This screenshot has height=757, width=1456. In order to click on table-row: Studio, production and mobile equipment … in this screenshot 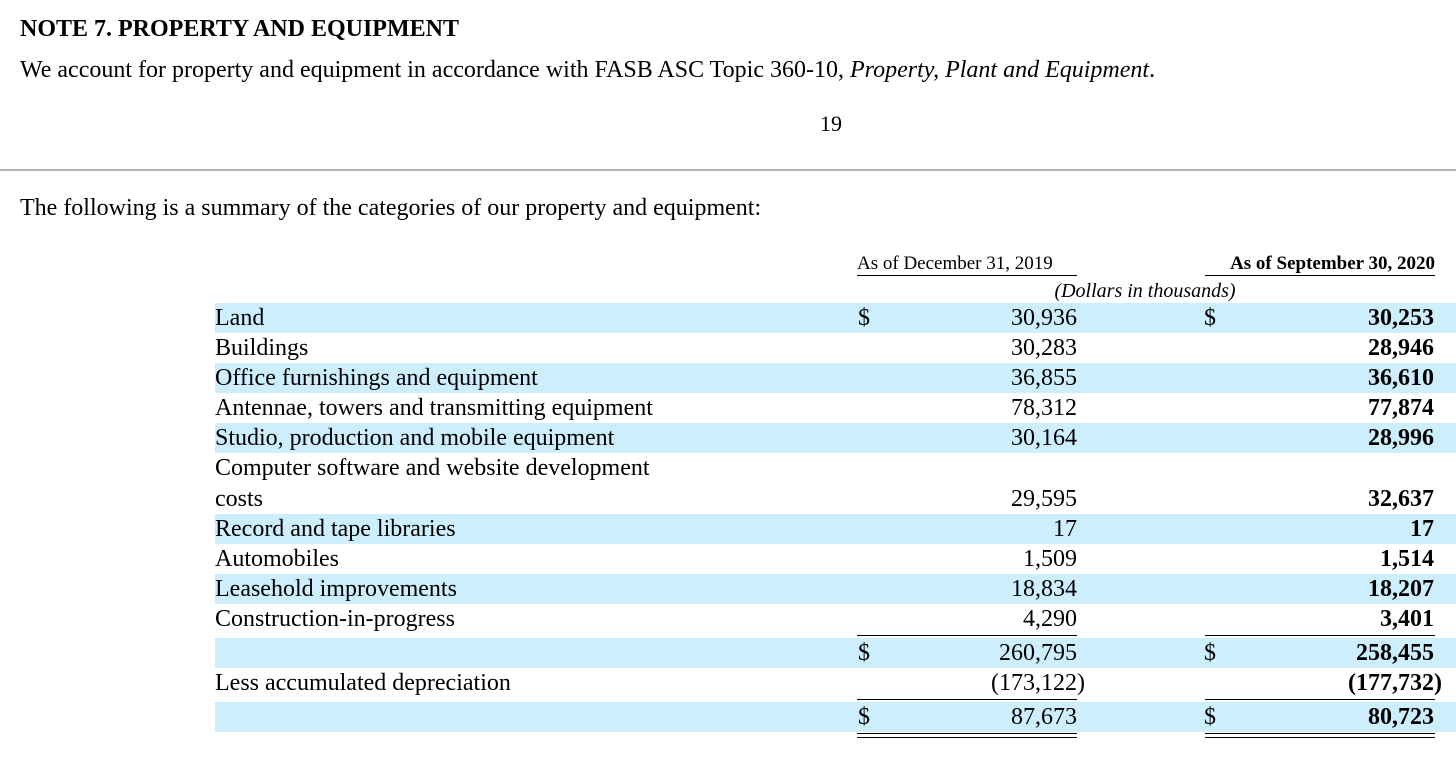, I will do `click(835, 438)`.